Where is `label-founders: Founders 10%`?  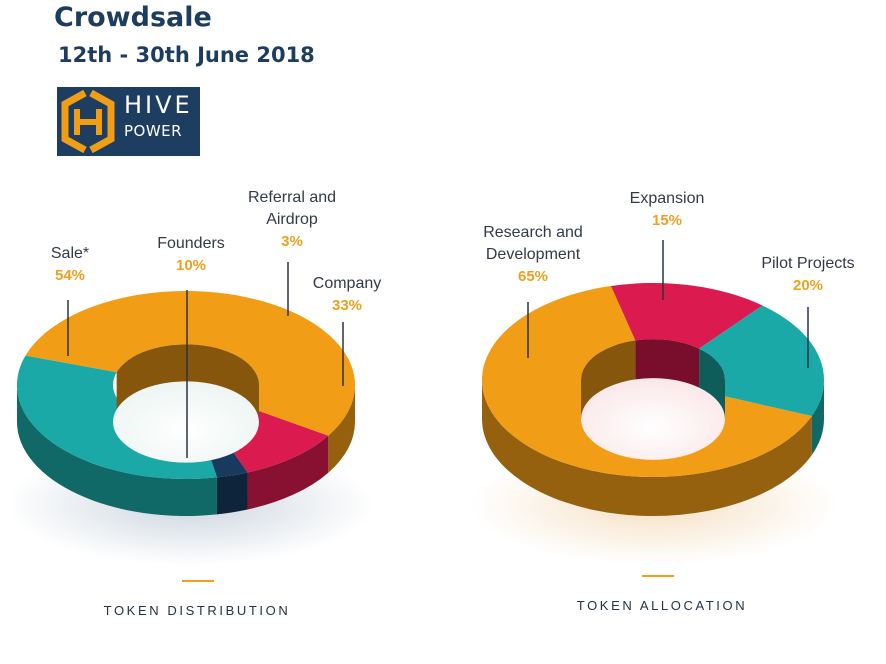 label-founders: Founders 10% is located at coordinates (191, 255).